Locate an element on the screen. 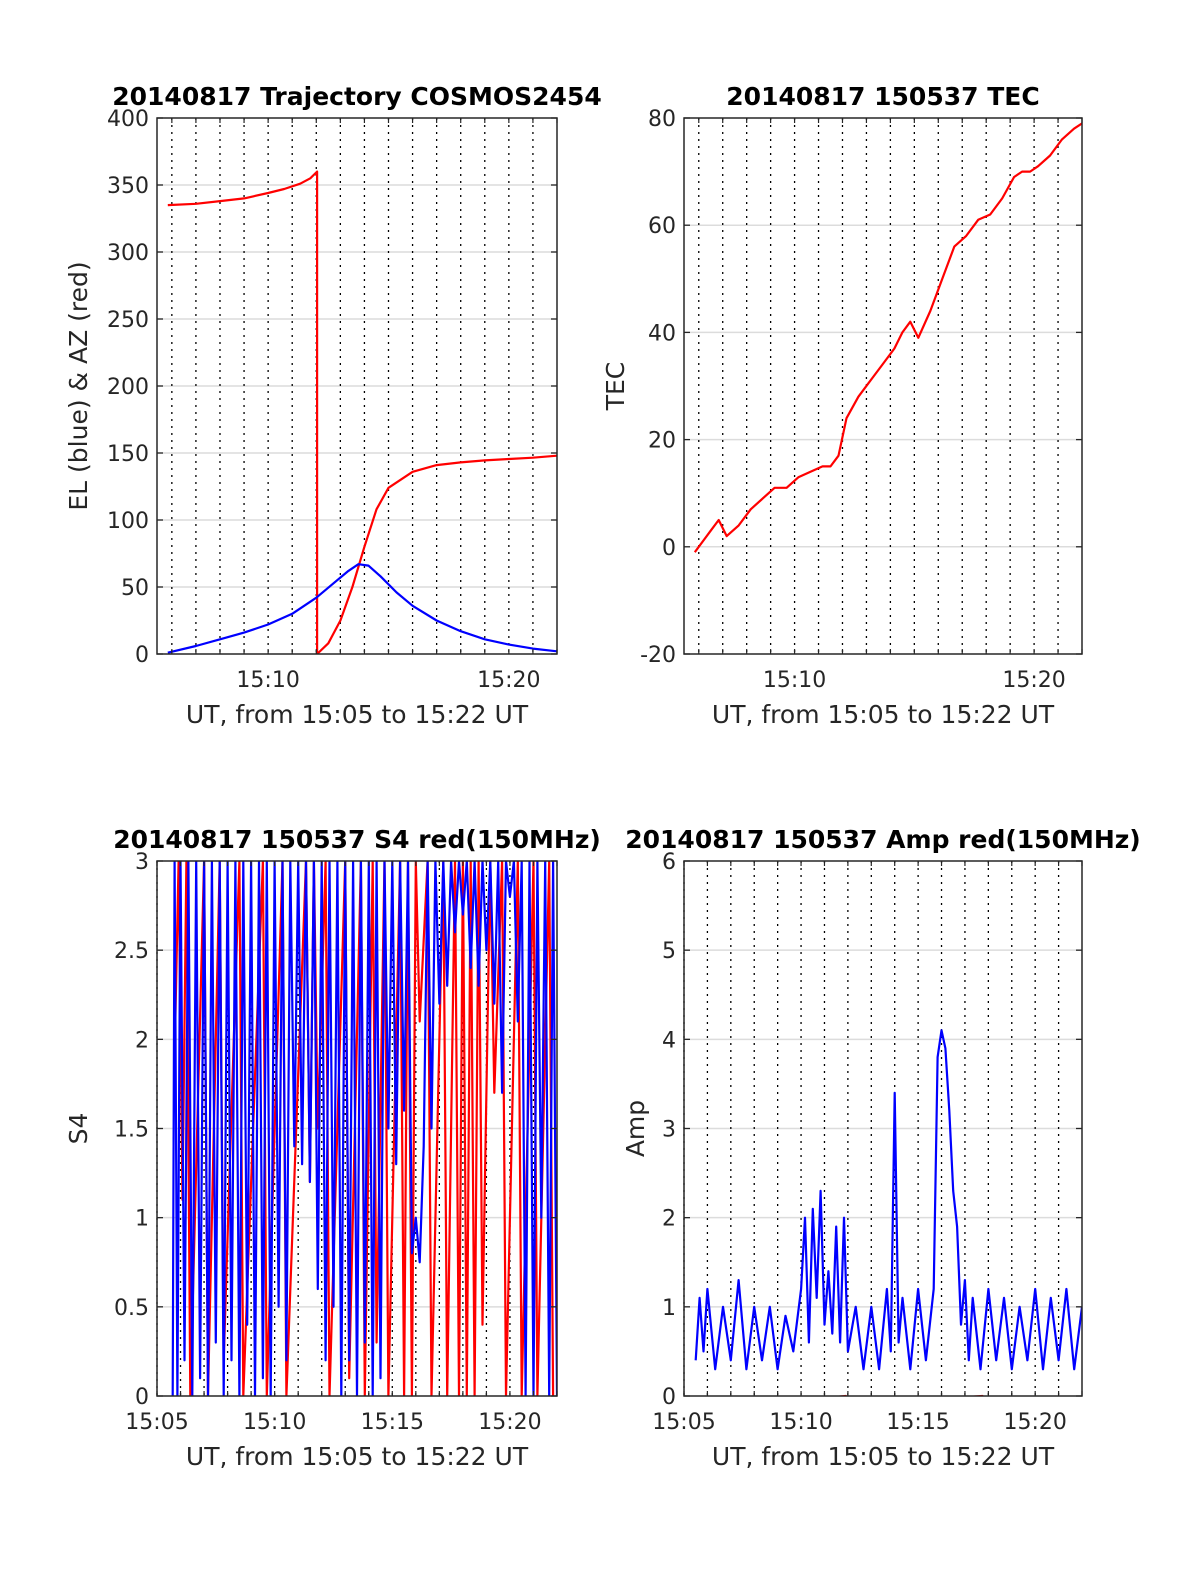 This screenshot has width=1200, height=1575. y-tick-label: 40 is located at coordinates (662, 333).